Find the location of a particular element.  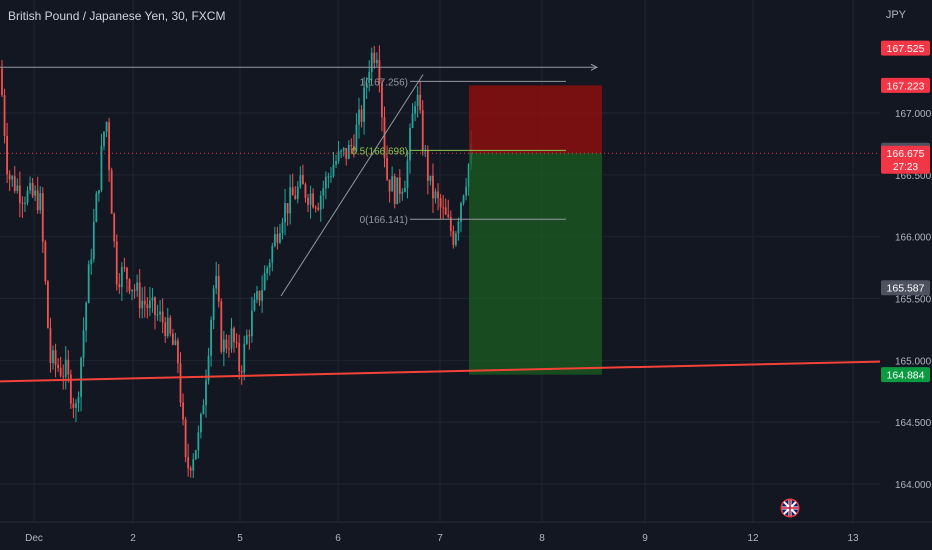

fib-trend-line is located at coordinates (352, 185).